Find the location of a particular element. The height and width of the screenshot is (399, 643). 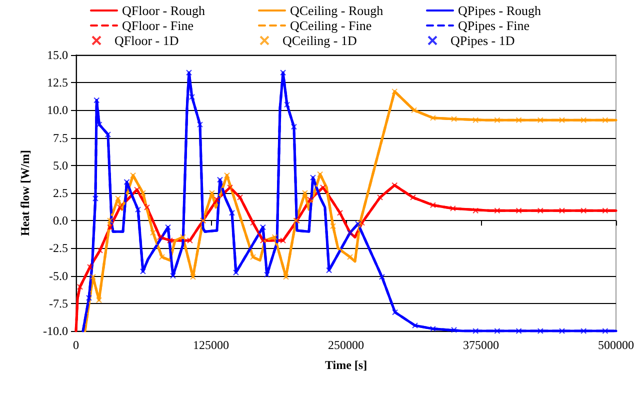

x-tick-label: 125000 is located at coordinates (211, 345).